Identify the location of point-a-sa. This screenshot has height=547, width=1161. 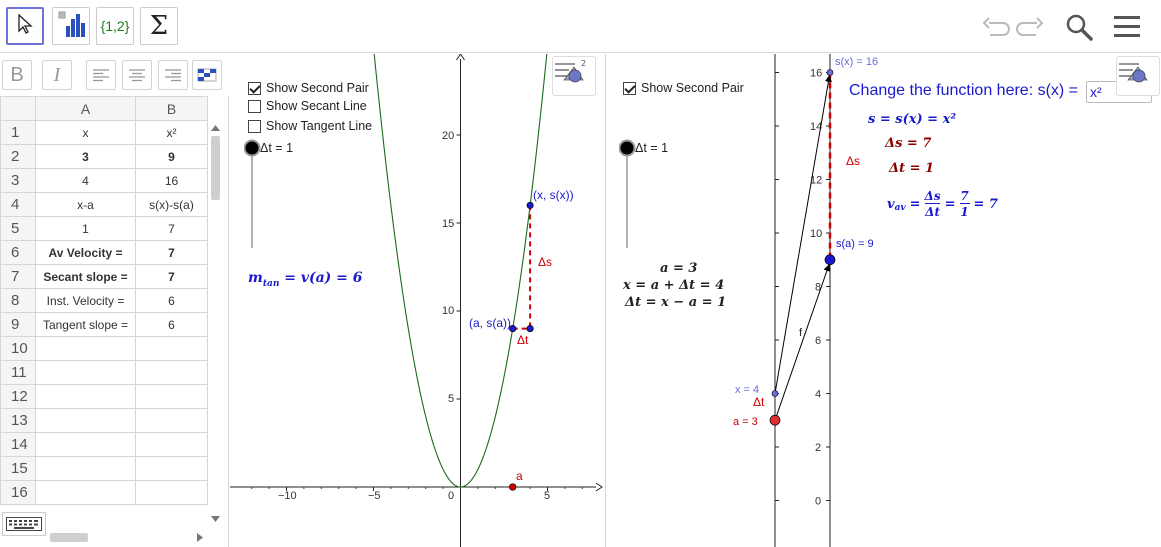
(513, 329).